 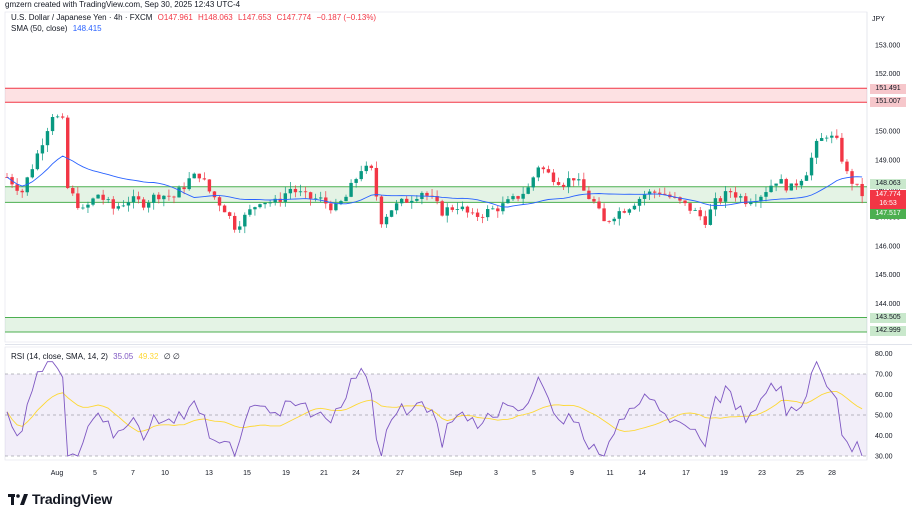 I want to click on time-tick-label: 7, so click(x=133, y=473).